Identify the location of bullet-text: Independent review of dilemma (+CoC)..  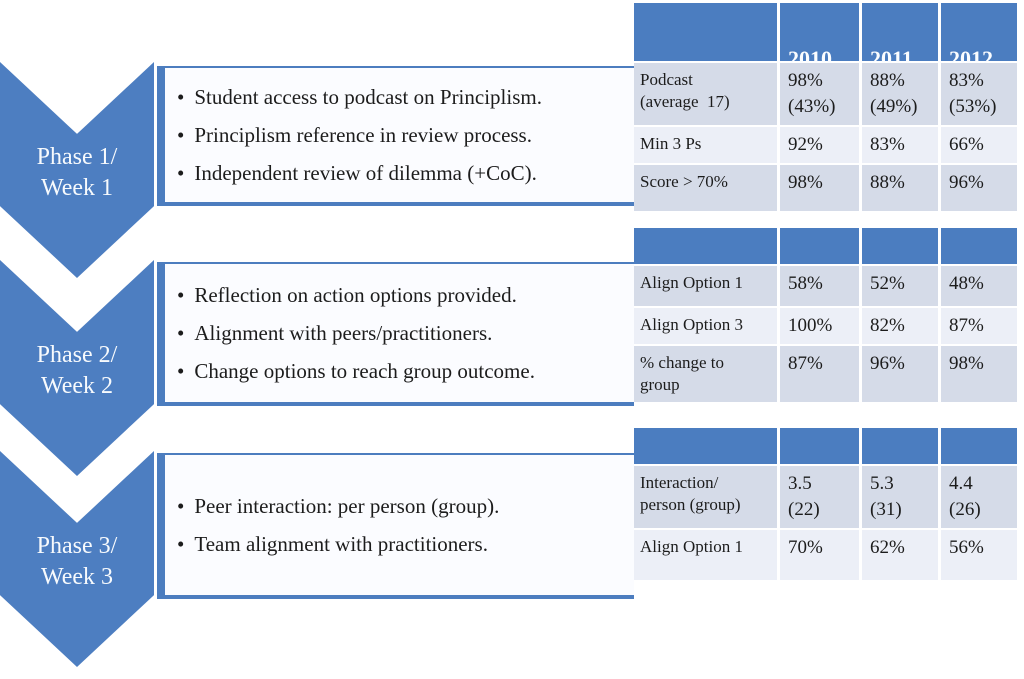
(365, 173).